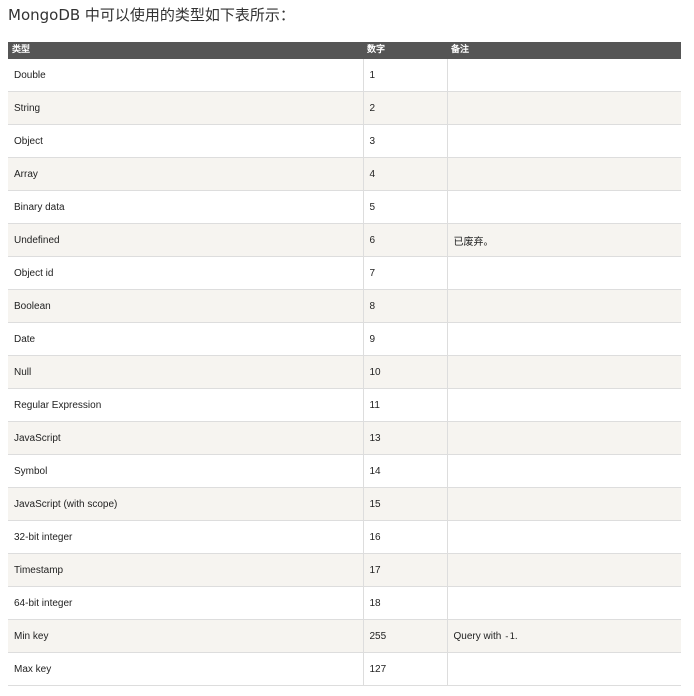 The width and height of the screenshot is (694, 696). Describe the element at coordinates (405, 240) in the screenshot. I see `cell-number: 6` at that location.